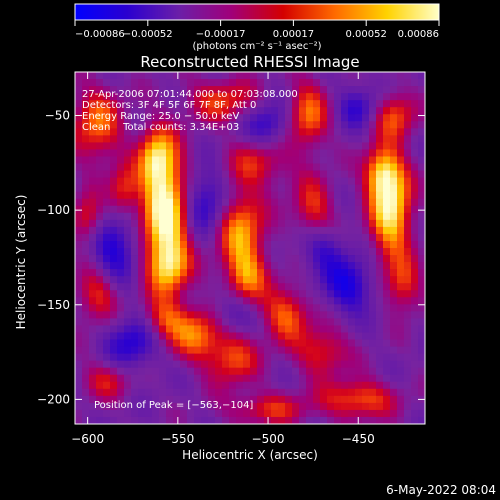  I want to click on annotation-clean-counts: Clean Total counts: 3.34E+03, so click(160, 127).